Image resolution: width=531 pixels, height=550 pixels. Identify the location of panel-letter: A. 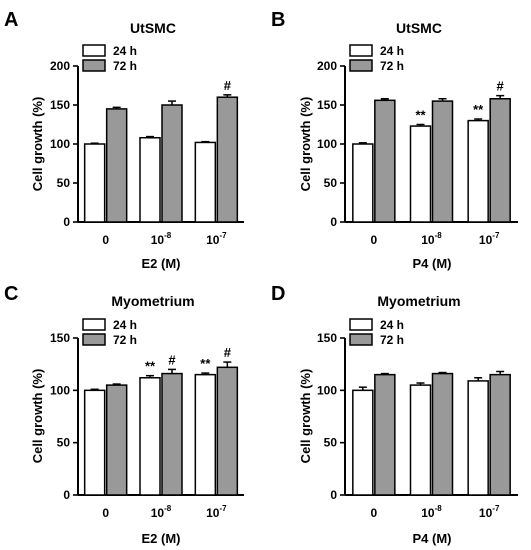
(11, 20).